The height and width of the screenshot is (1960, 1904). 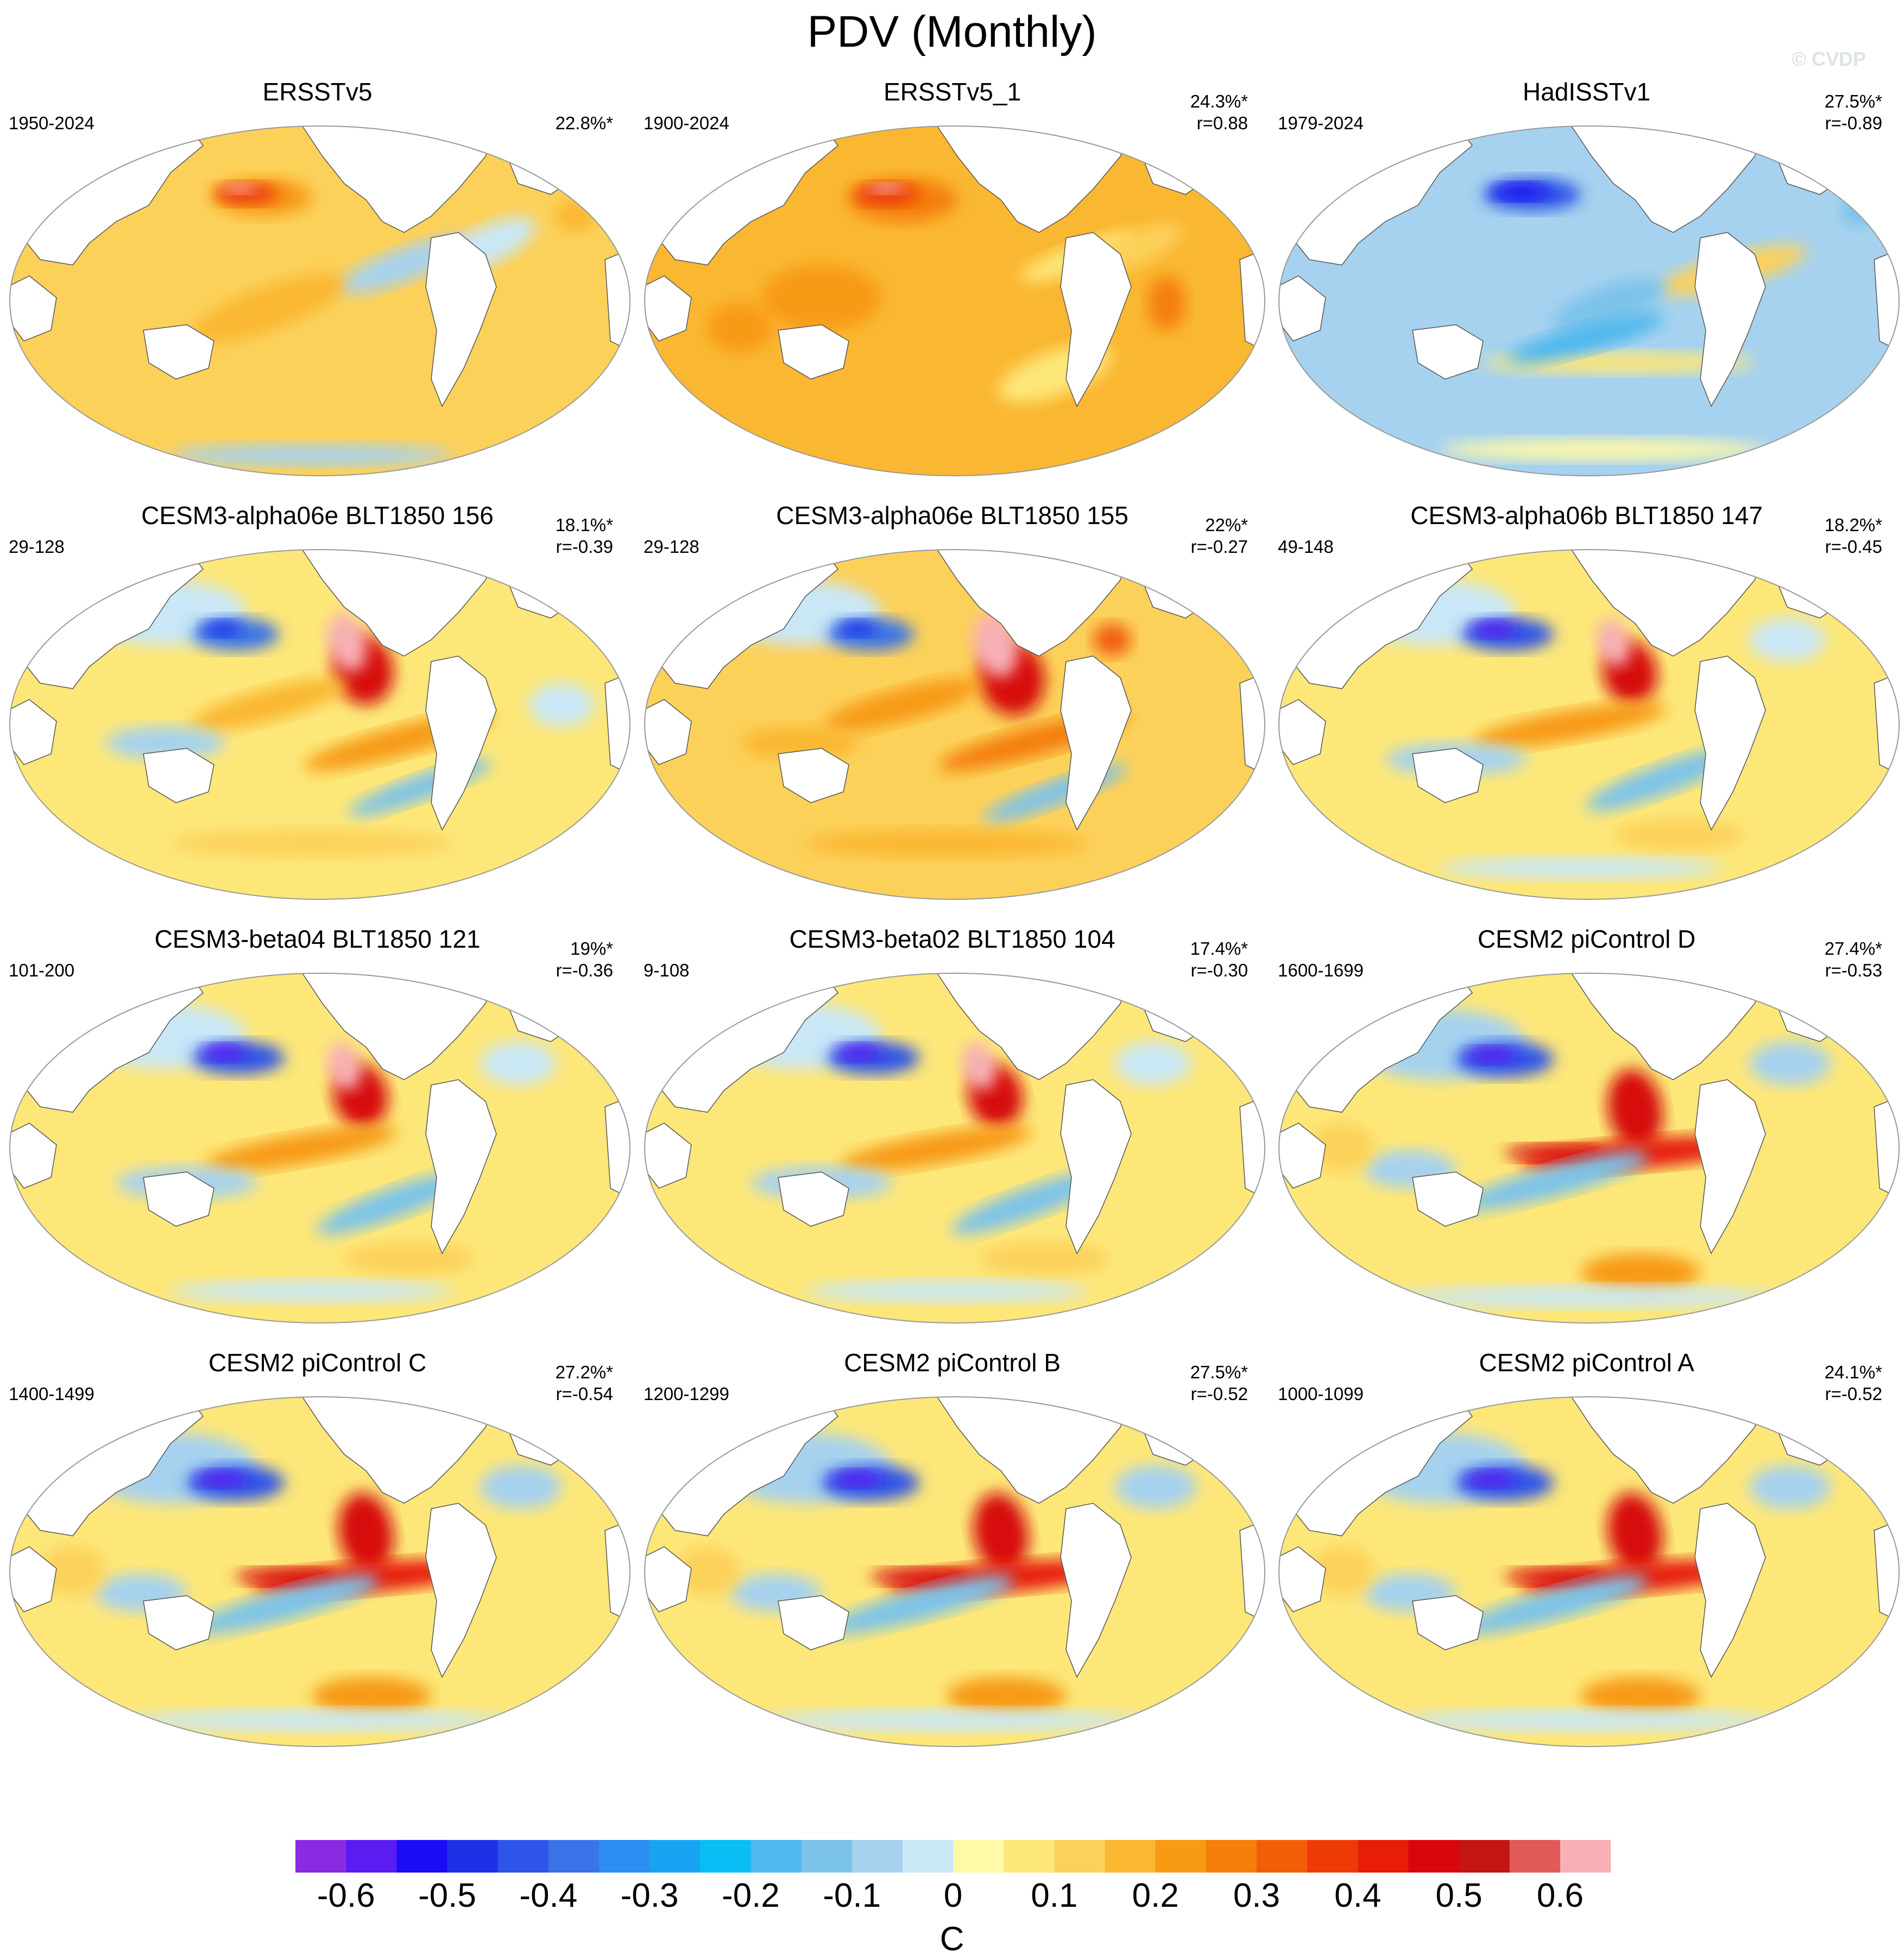 I want to click on panel-variance-pct: 22%*, so click(x=1226, y=525).